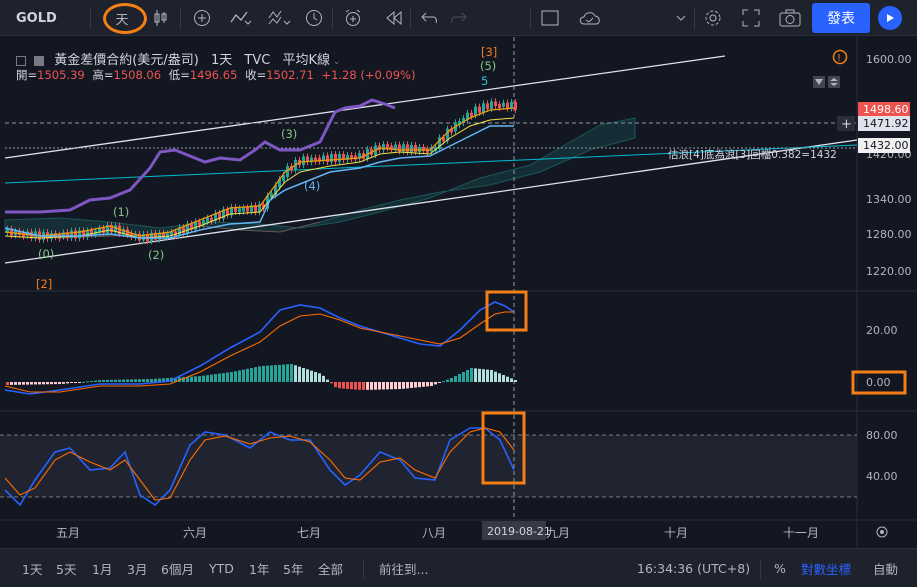 The image size is (917, 587). I want to click on alarm-icon, so click(353, 18).